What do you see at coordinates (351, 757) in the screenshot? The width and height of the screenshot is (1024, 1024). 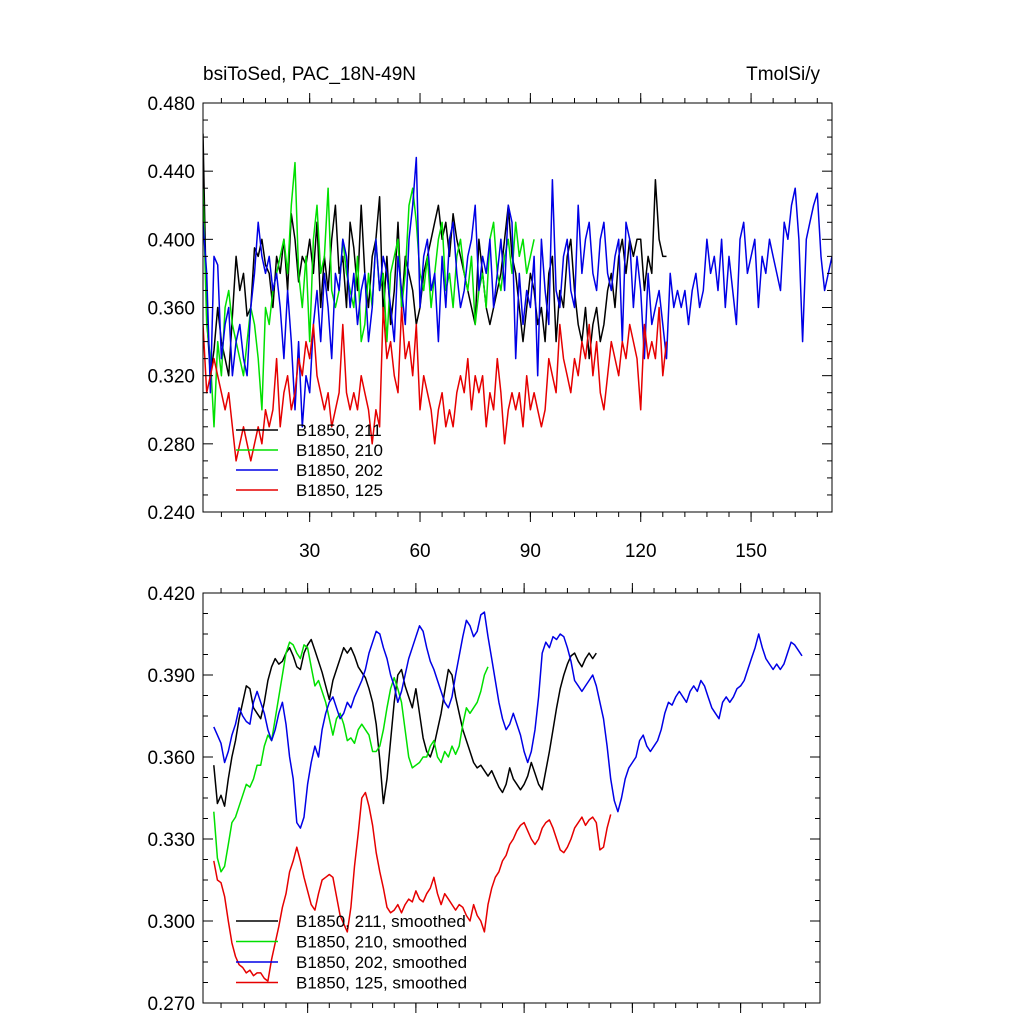 I see `series-line-b1850-210-smoothed` at bounding box center [351, 757].